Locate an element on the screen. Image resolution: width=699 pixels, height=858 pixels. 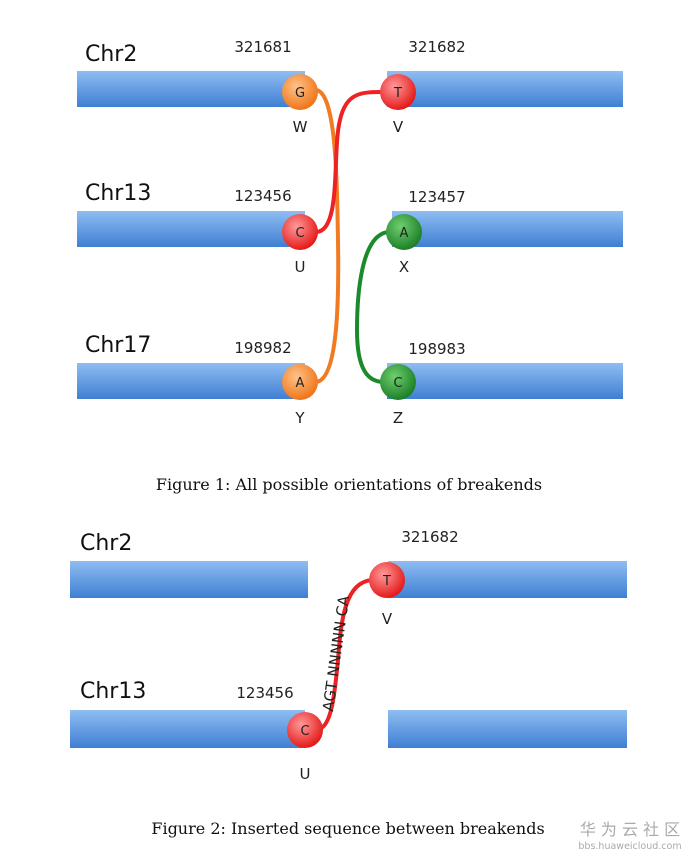
base-letter: G is located at coordinates (300, 93).